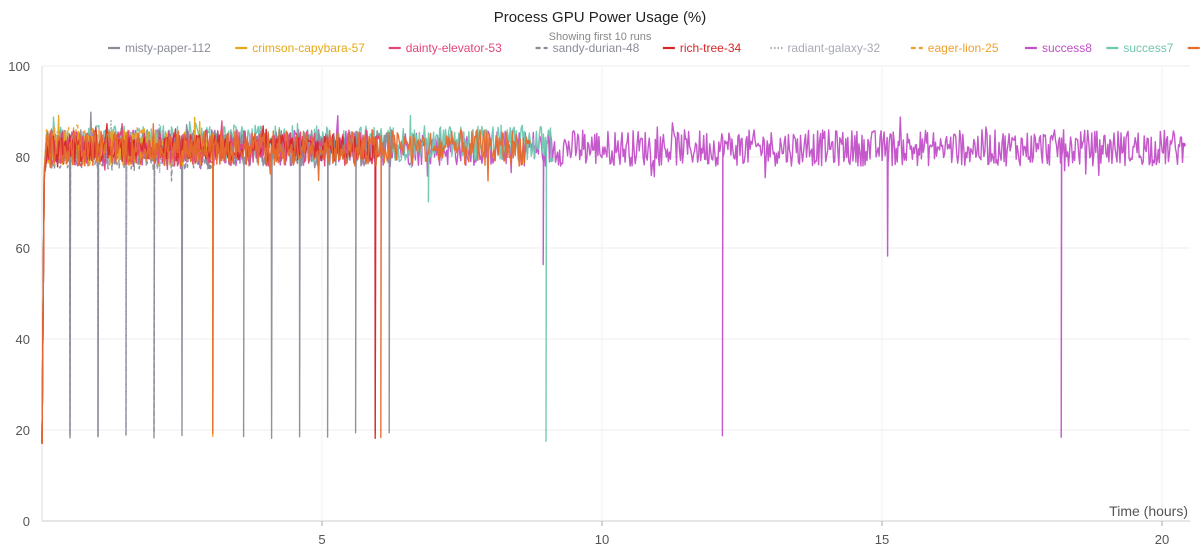  I want to click on y-tick-100: 100, so click(19, 66).